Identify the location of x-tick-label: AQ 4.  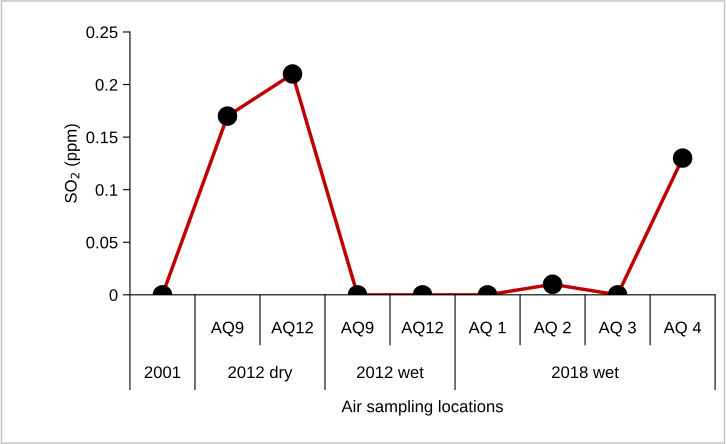
(683, 329).